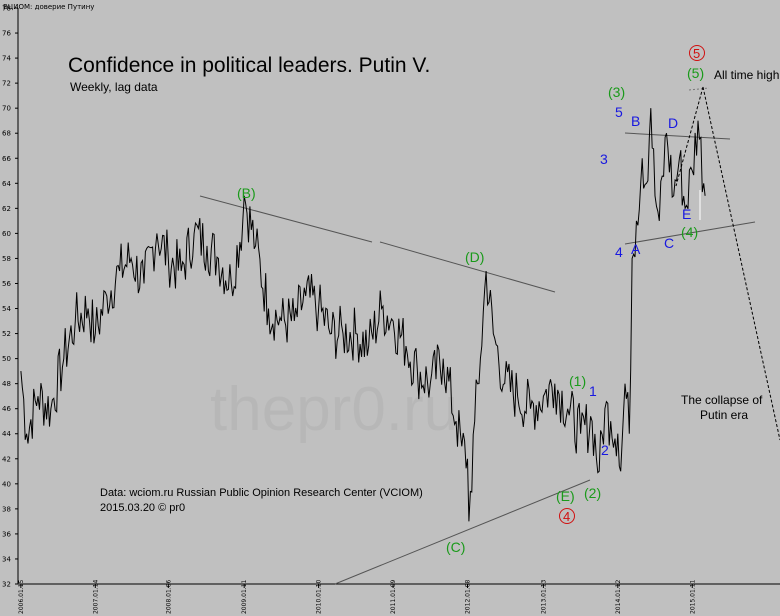  I want to click on label-5-paren: (5), so click(695, 73).